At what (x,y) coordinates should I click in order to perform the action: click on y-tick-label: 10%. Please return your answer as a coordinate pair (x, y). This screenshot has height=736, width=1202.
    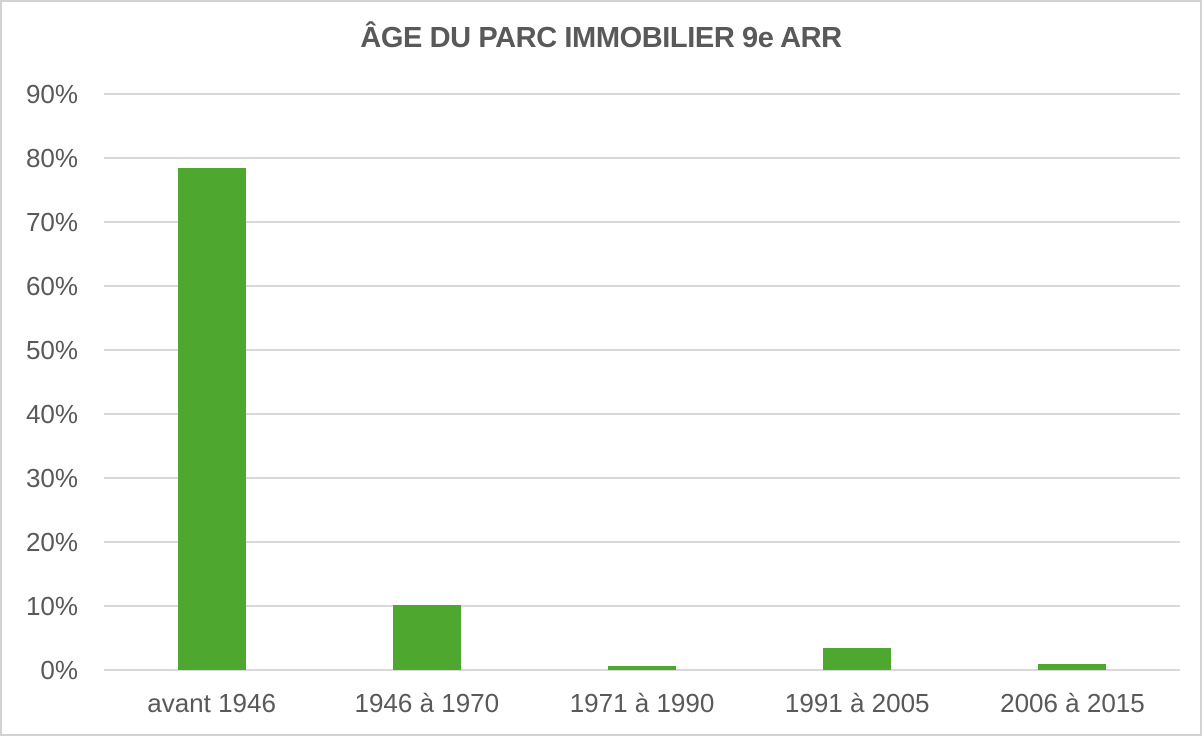
    Looking at the image, I should click on (51, 606).